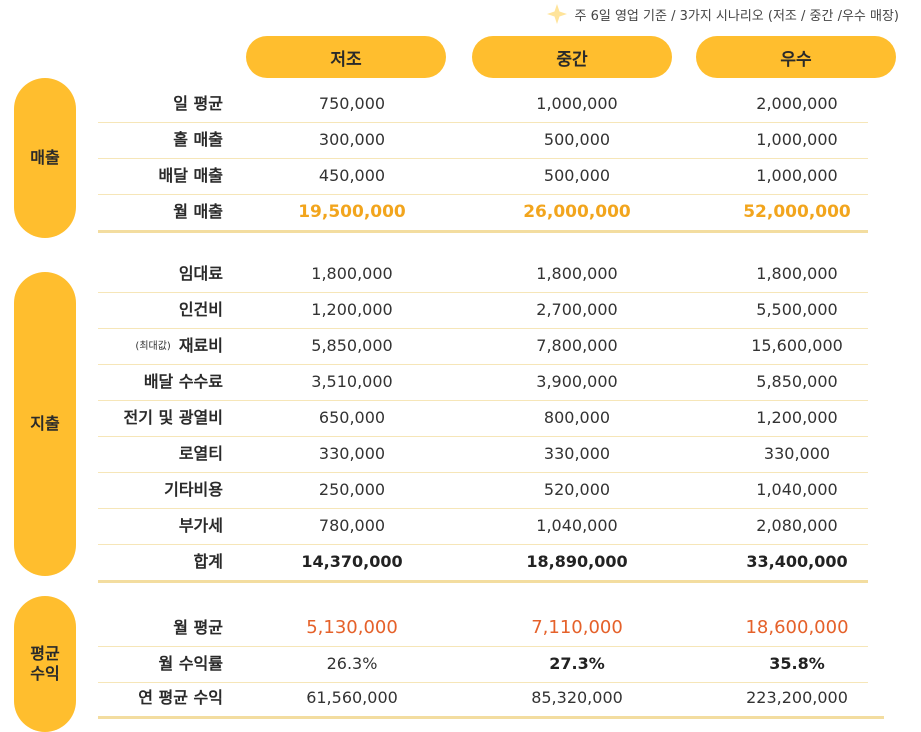  What do you see at coordinates (483, 454) in the screenshot?
I see `table-row: 로열티 330,000 330,000 330,000` at bounding box center [483, 454].